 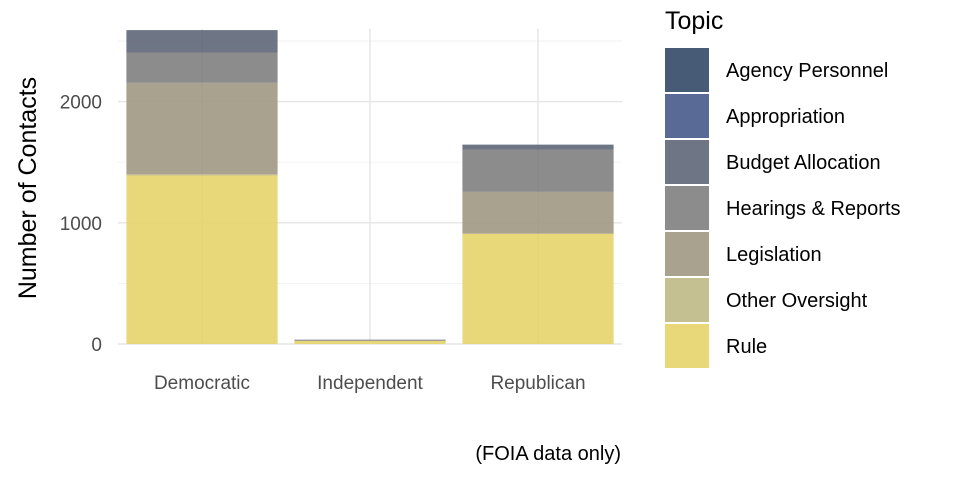 What do you see at coordinates (538, 288) in the screenshot?
I see `bar-segment-rule-republican` at bounding box center [538, 288].